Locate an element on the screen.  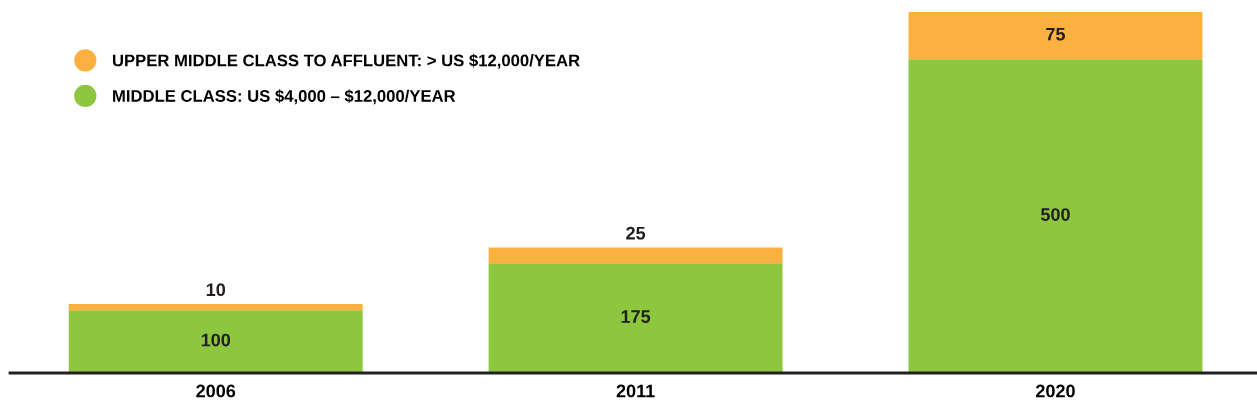
data-label: 75 is located at coordinates (1055, 34).